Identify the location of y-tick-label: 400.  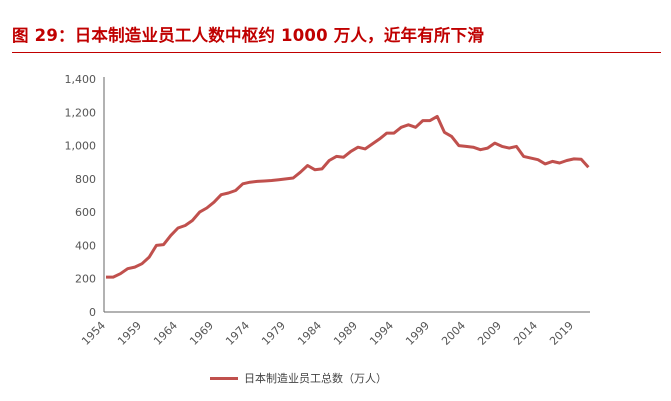
(85, 245).